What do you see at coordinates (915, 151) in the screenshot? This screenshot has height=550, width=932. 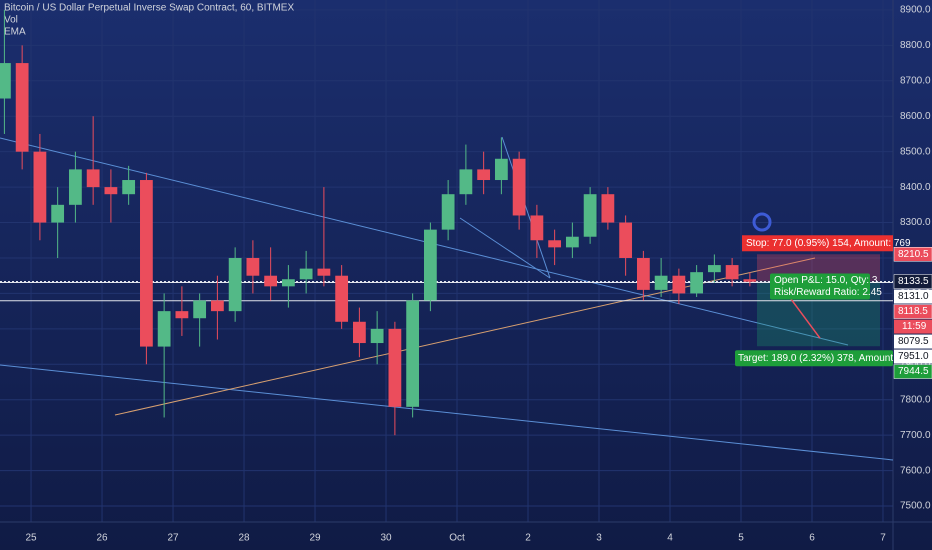 I see `y-tick-label: 8500.0` at bounding box center [915, 151].